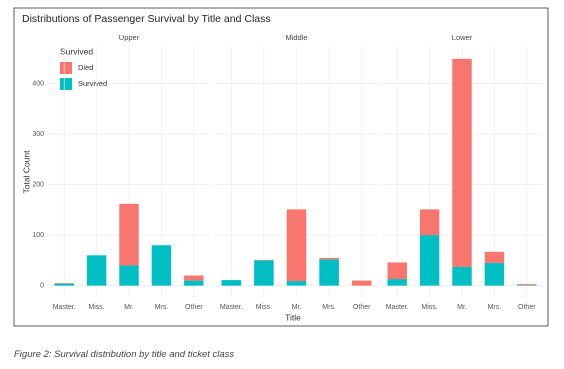  I want to click on y-tick-label: 100, so click(38, 235).